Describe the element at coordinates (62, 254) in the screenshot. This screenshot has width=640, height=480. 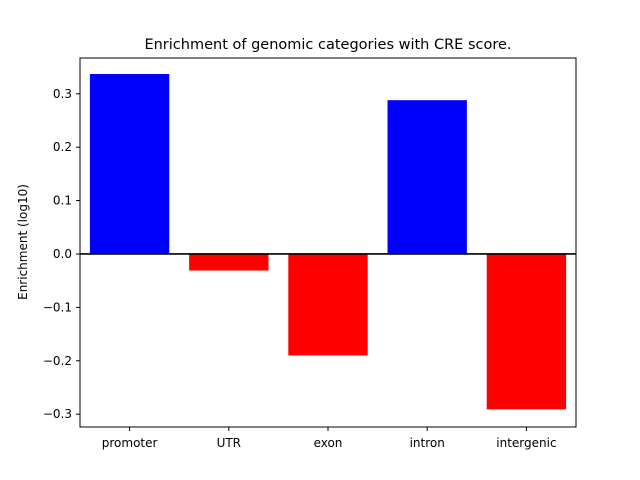
I see `y-tick-label: 0.0` at that location.